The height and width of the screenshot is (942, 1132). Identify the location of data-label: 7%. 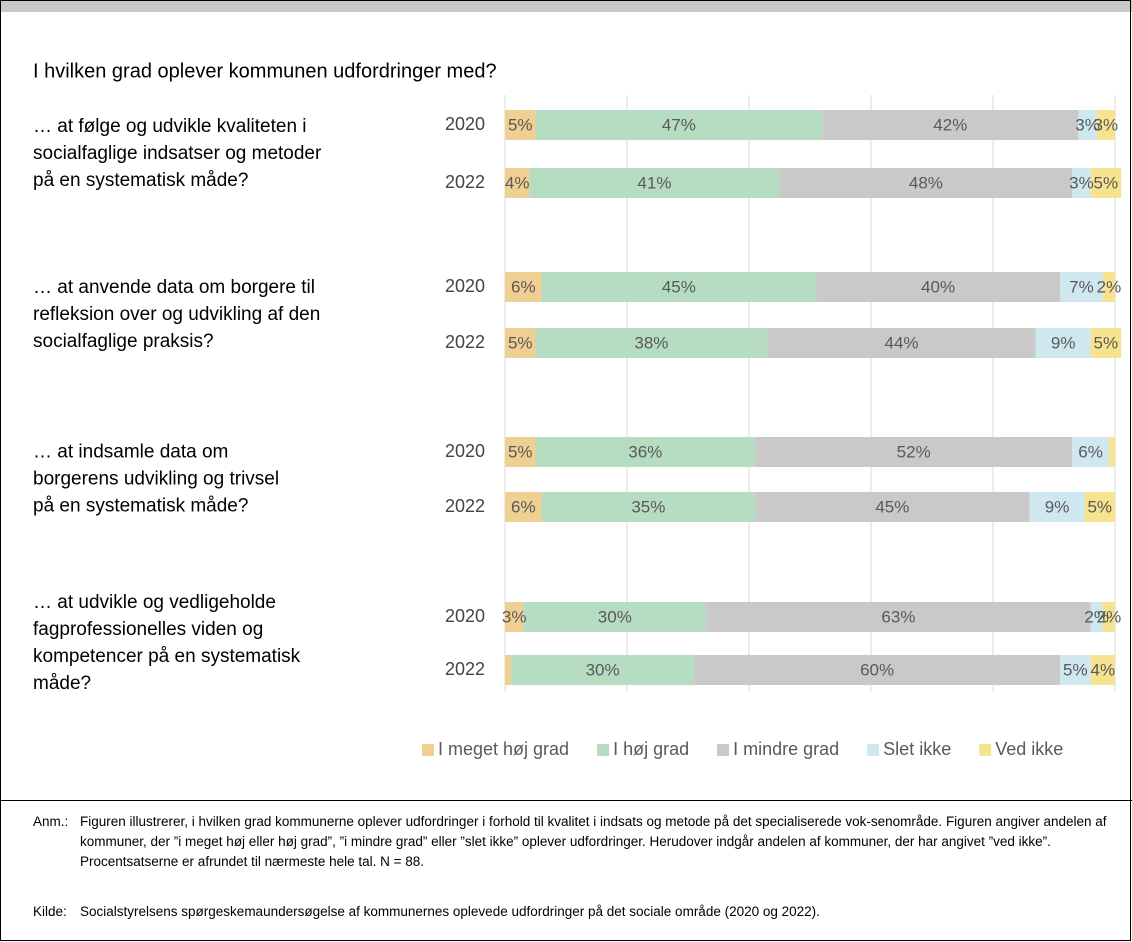
(1081, 286).